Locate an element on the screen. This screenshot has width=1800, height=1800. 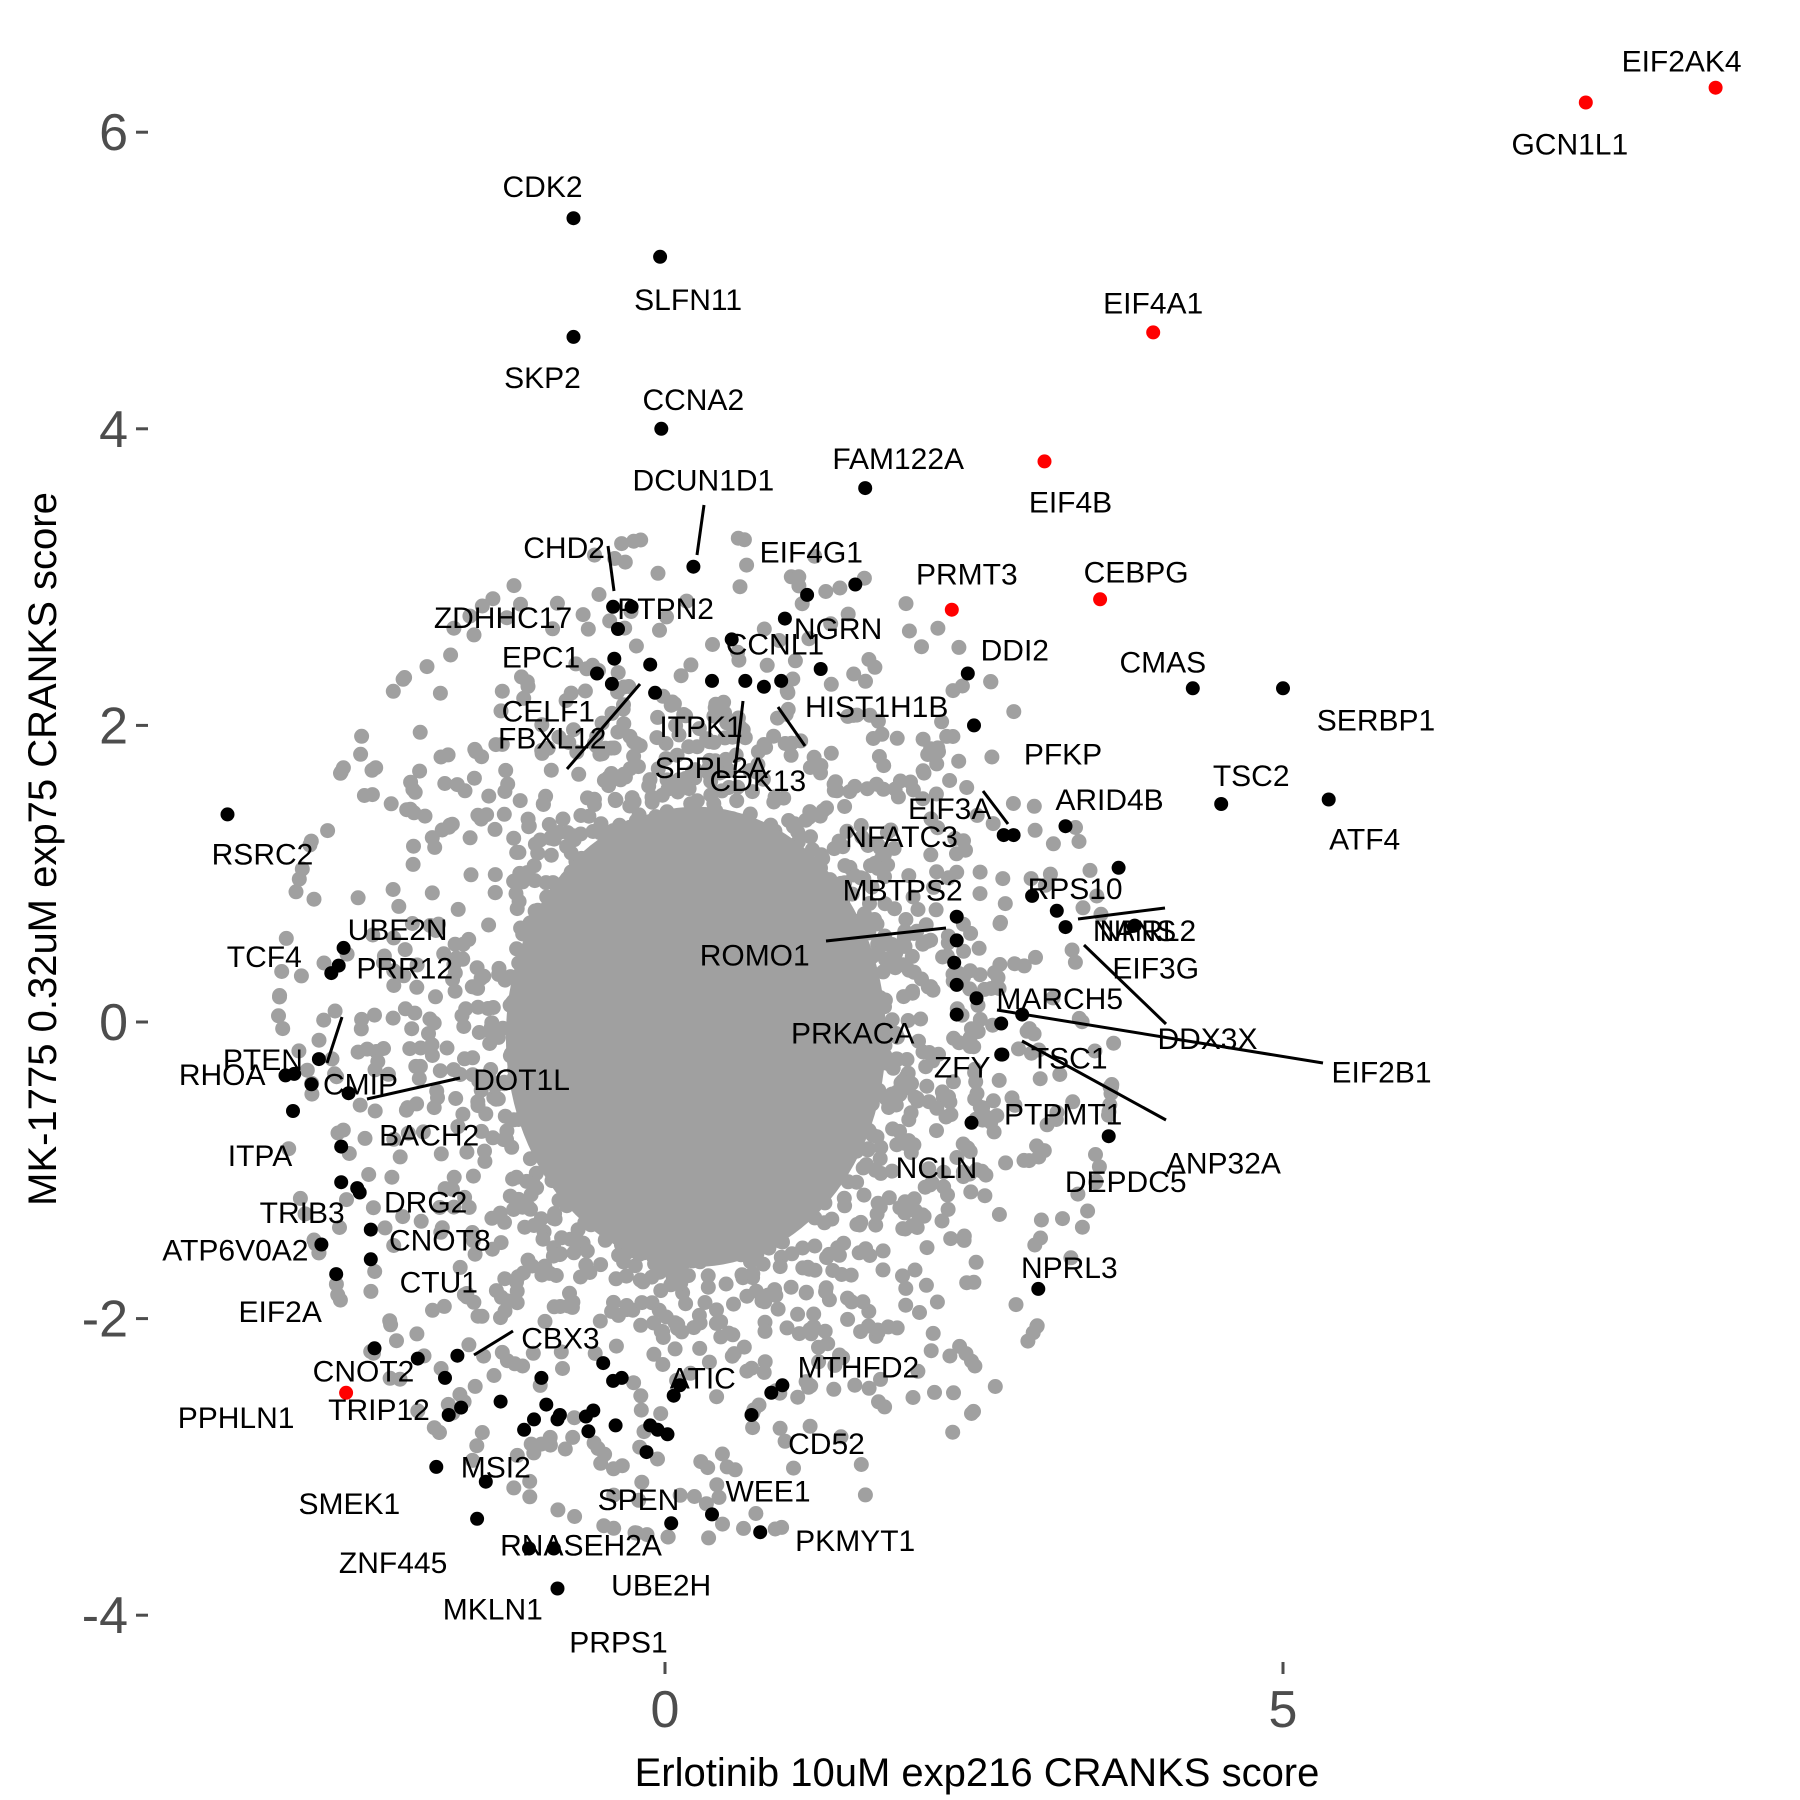
point-label-ptpmt1: PTPMT1 is located at coordinates (1063, 1115).